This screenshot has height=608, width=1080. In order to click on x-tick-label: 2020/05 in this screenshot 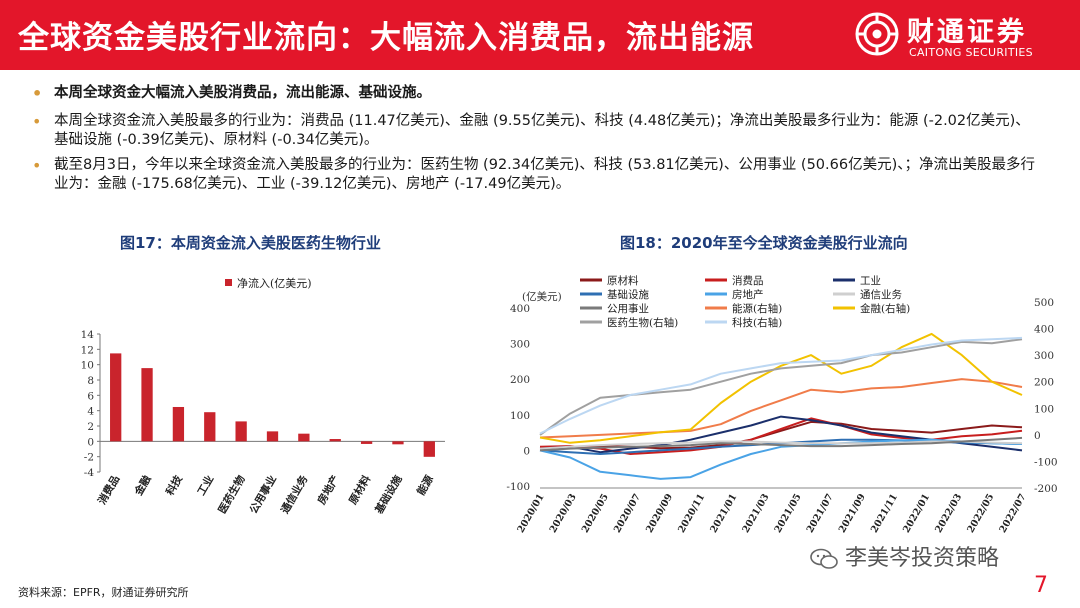, I will do `click(595, 513)`.